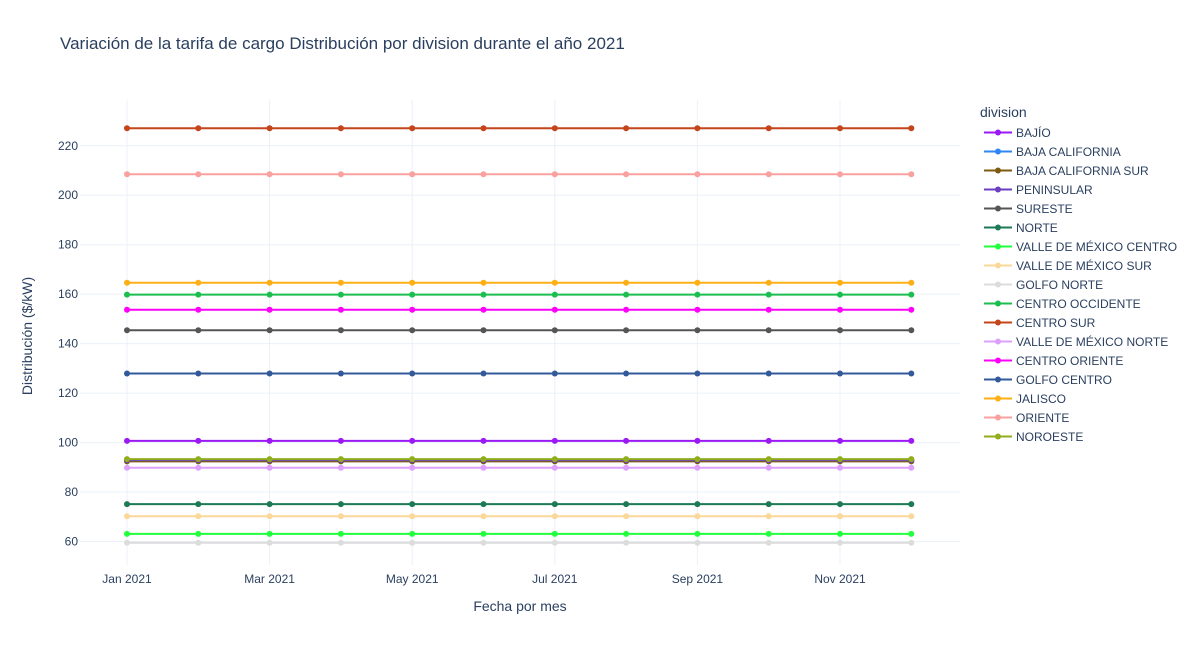 The height and width of the screenshot is (650, 1200). I want to click on legend-item: VALLE DE MÉXICO CENTRO, so click(1087, 246).